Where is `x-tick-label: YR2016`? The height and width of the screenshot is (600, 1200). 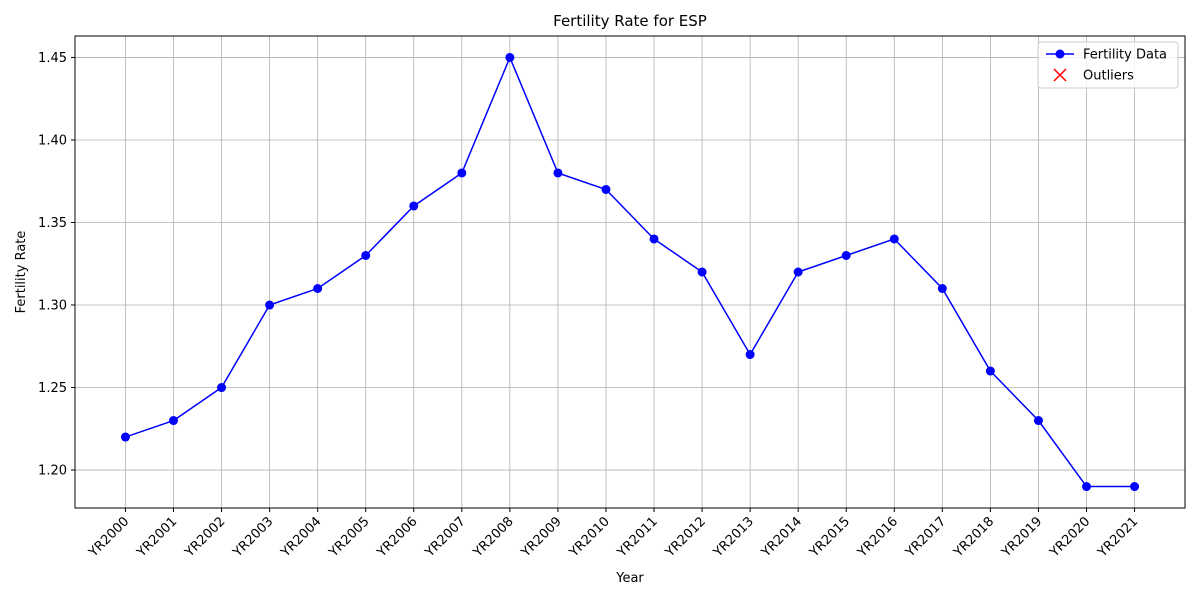
x-tick-label: YR2016 is located at coordinates (877, 537).